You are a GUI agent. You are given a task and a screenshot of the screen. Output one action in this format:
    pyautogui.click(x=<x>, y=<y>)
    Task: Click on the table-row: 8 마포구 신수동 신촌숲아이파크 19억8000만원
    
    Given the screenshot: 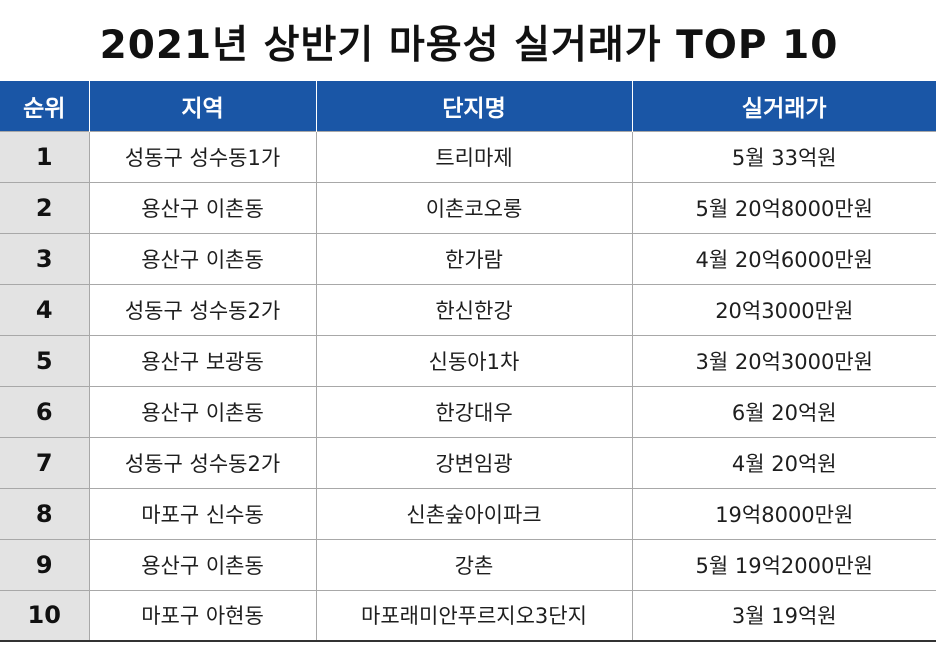 What is the action you would take?
    pyautogui.click(x=468, y=513)
    